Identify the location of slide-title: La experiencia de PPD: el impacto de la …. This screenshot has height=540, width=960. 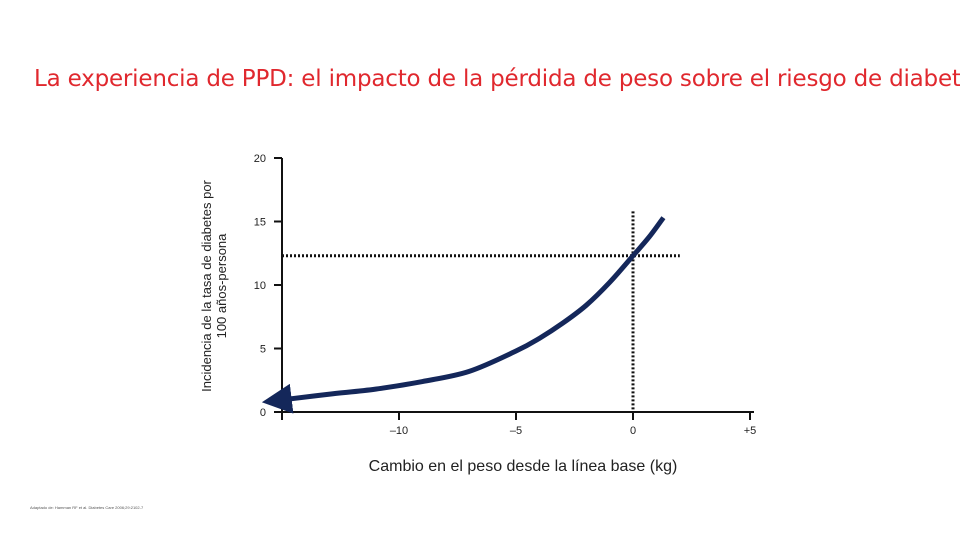
(497, 79).